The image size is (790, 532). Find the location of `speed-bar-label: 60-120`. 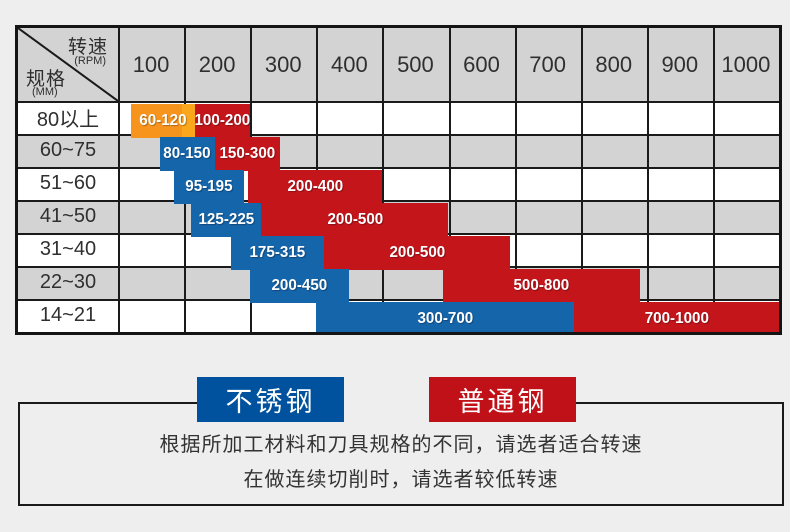

speed-bar-label: 60-120 is located at coordinates (163, 120).